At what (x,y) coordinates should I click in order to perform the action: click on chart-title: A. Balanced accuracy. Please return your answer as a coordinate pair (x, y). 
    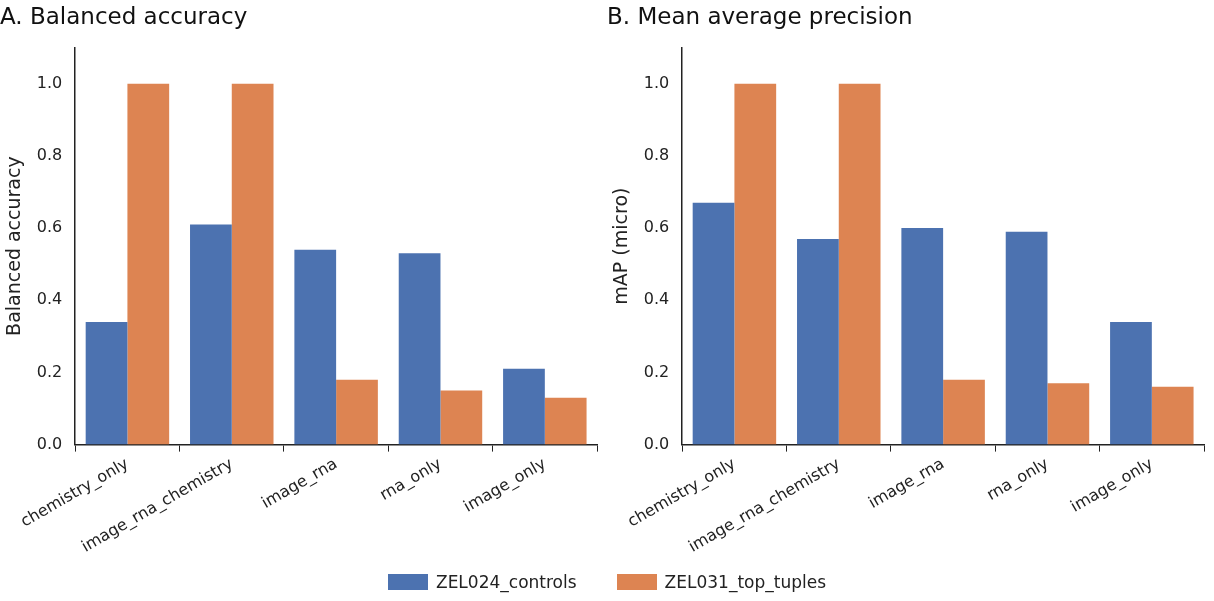
    Looking at the image, I should click on (124, 15).